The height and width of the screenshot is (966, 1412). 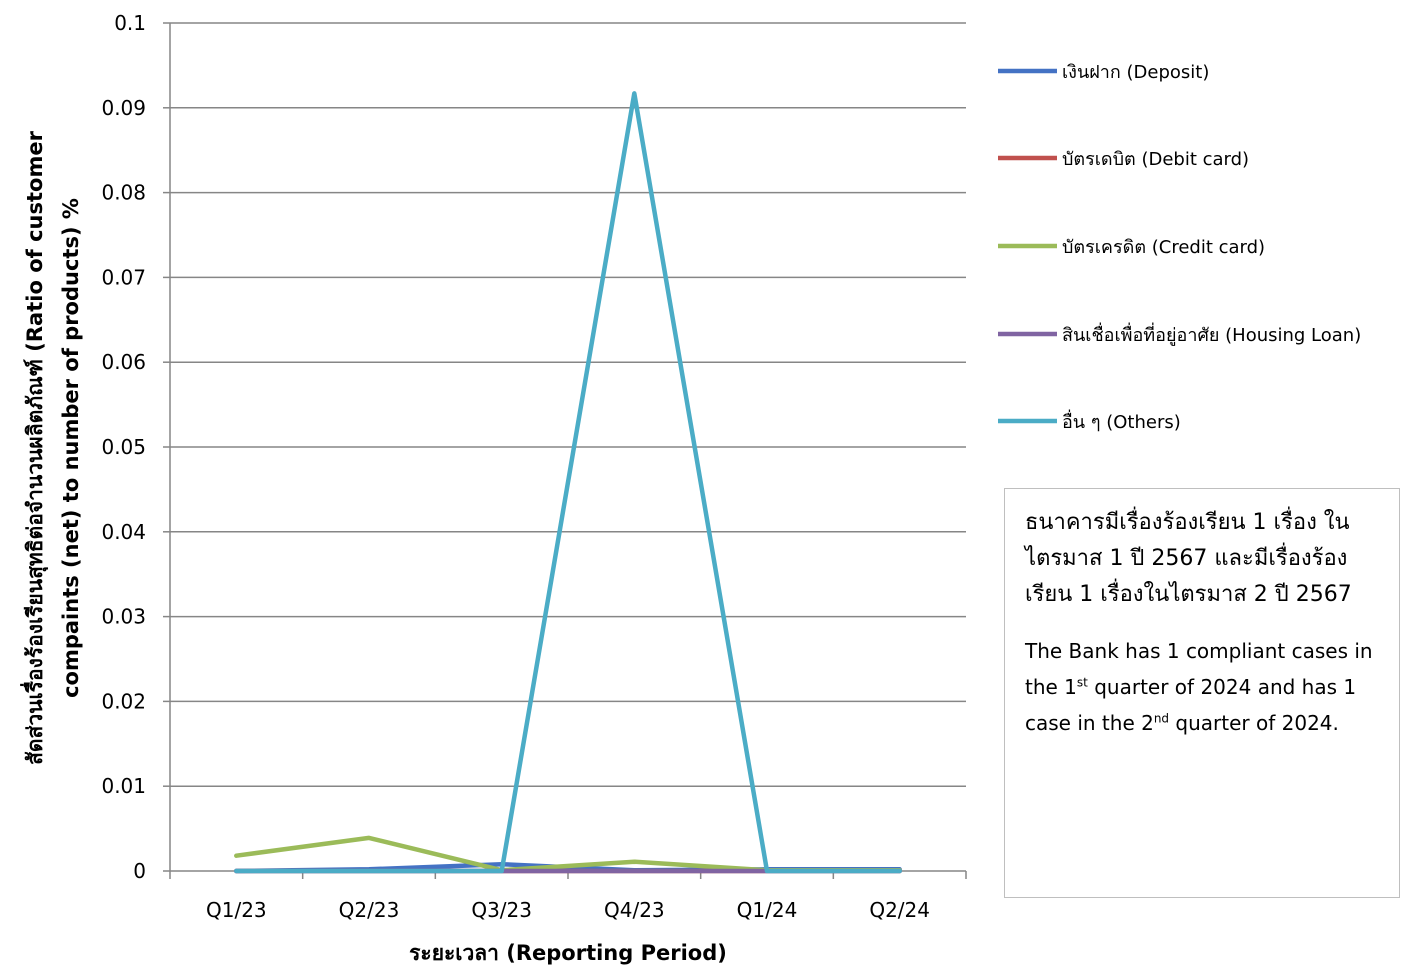 What do you see at coordinates (1155, 159) in the screenshot?
I see `legend-label: บัตรเดบิต (Debit card)` at bounding box center [1155, 159].